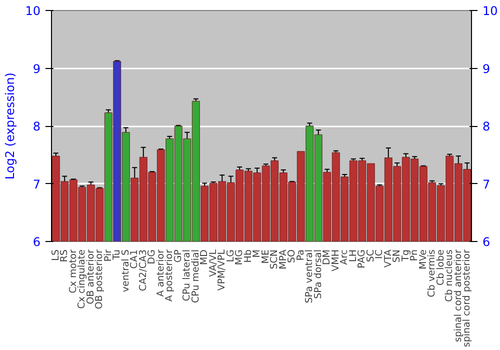 This screenshot has height=350, width=500. I want to click on x-tick-label: VPM/VPL, so click(222, 269).